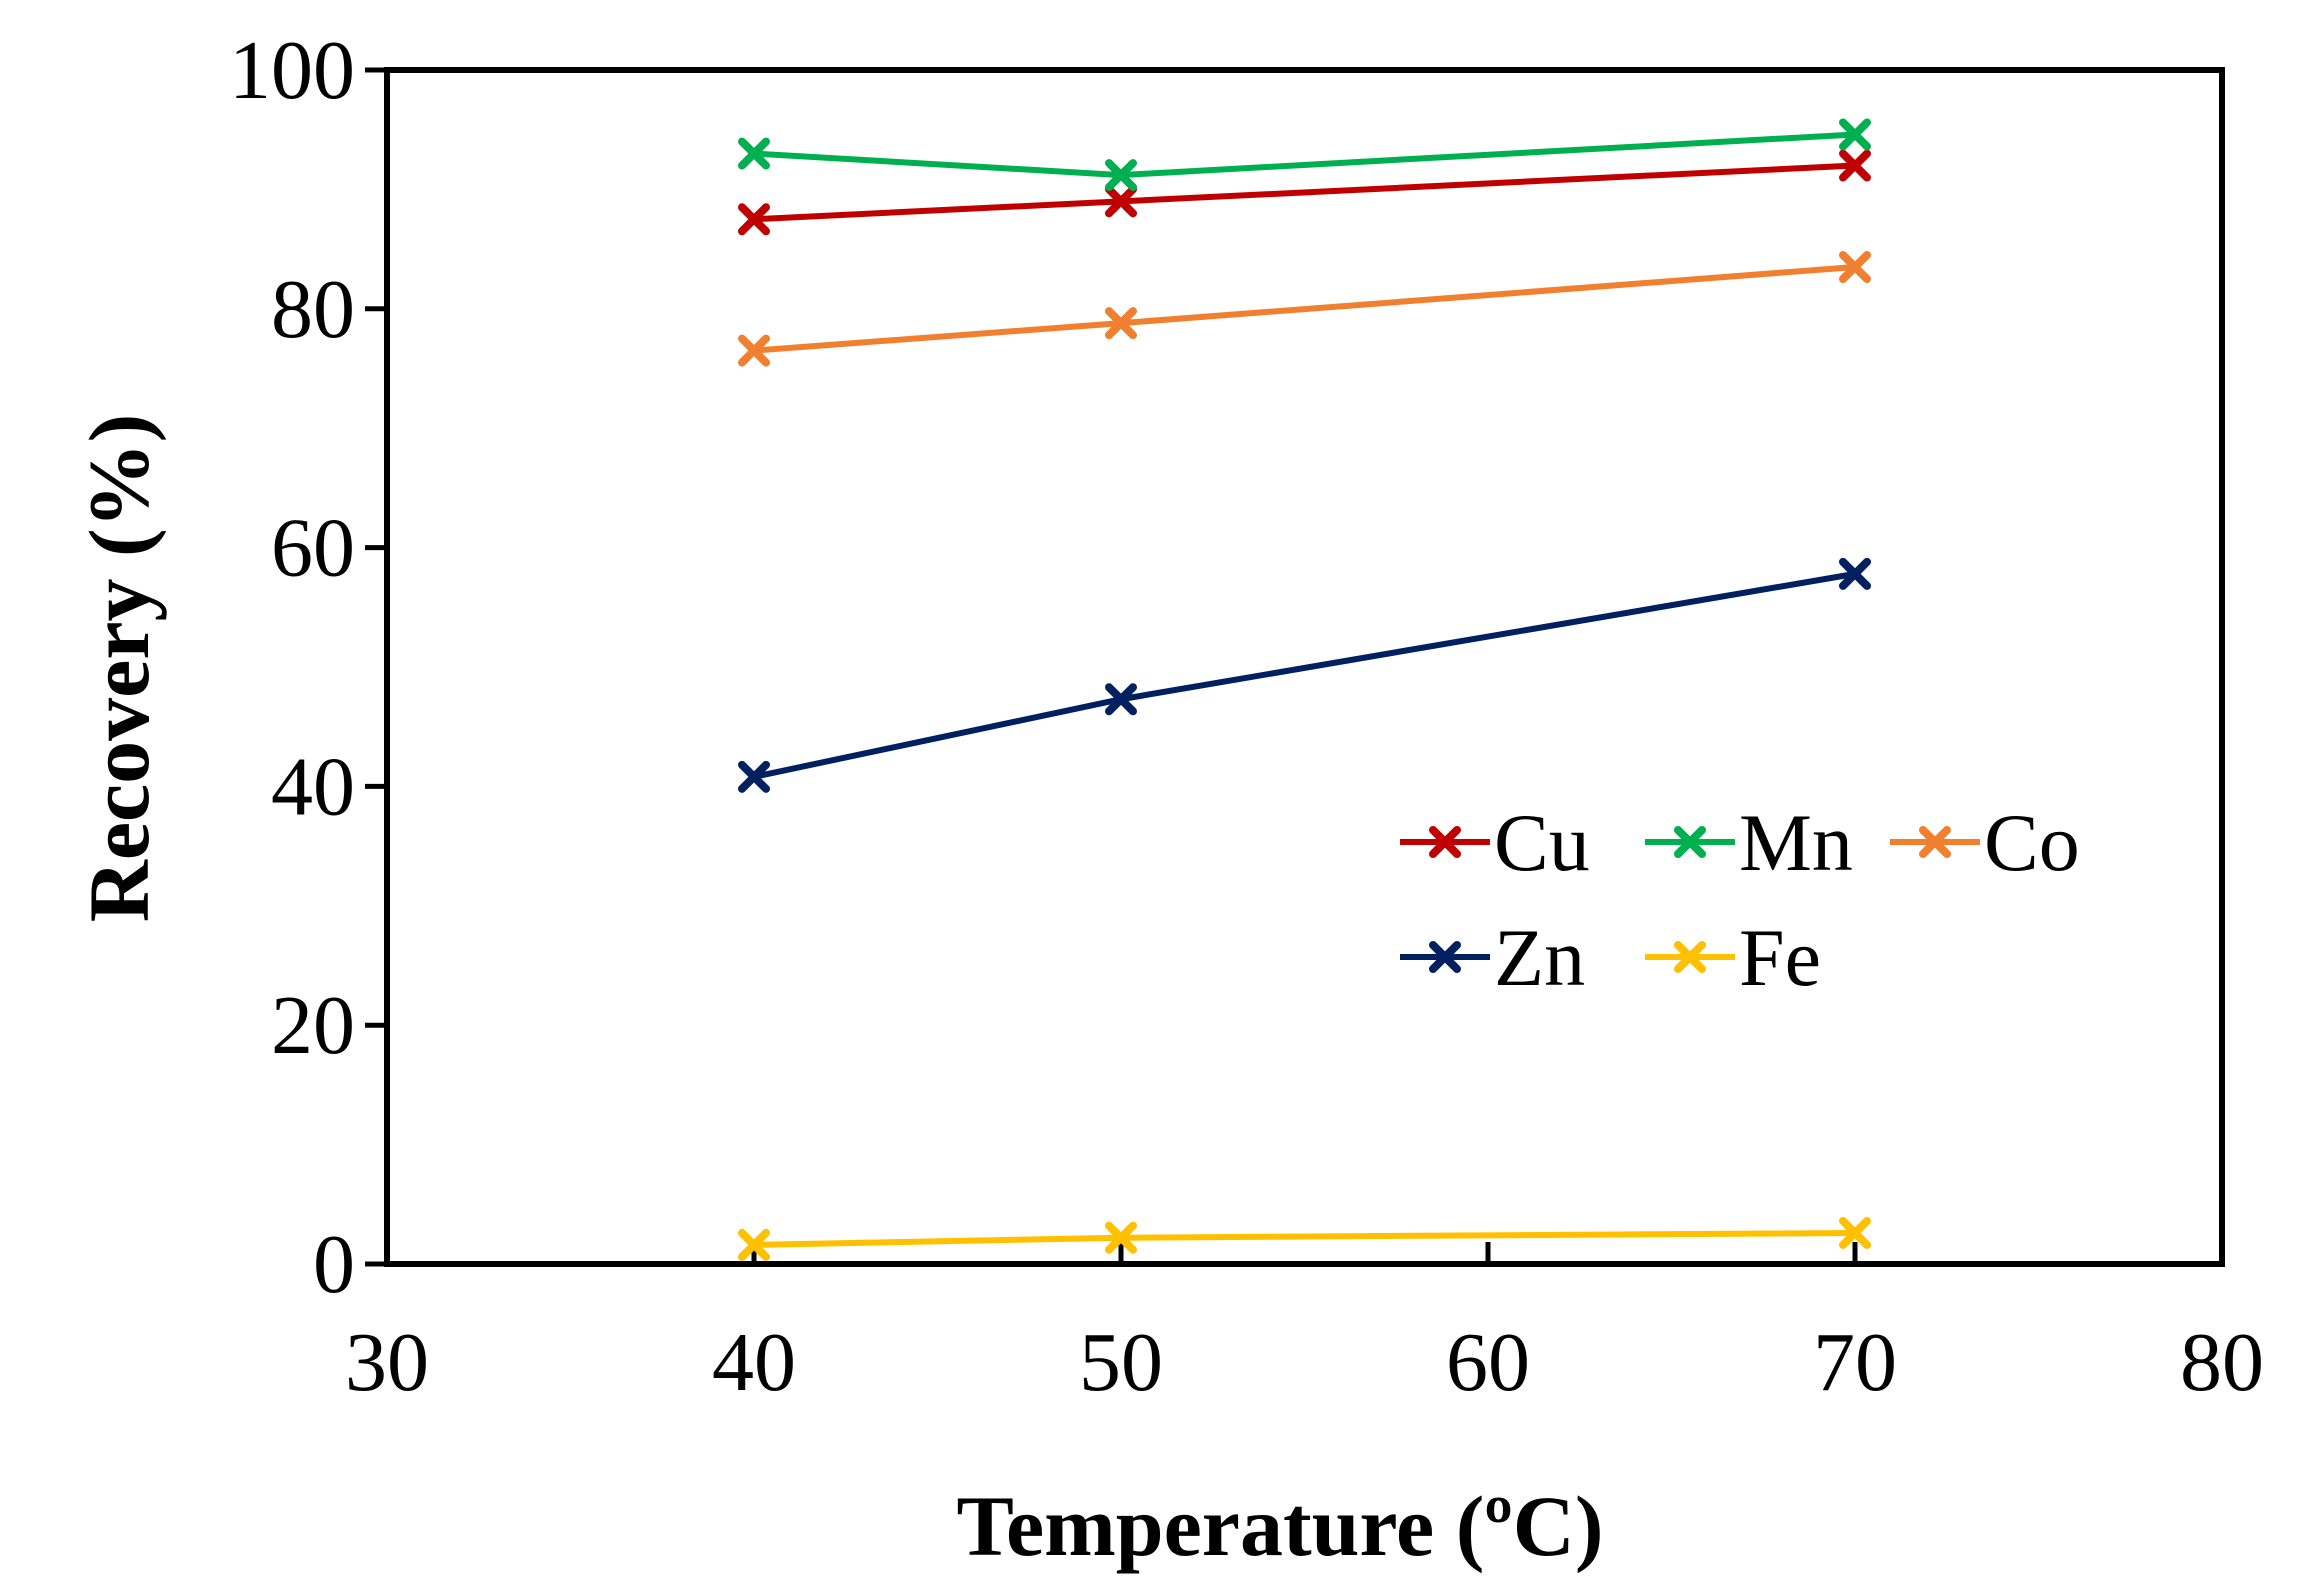 Image resolution: width=2301 pixels, height=1577 pixels. I want to click on y-axis-tick-labels: 0 20 40 60 80 100, so click(292, 667).